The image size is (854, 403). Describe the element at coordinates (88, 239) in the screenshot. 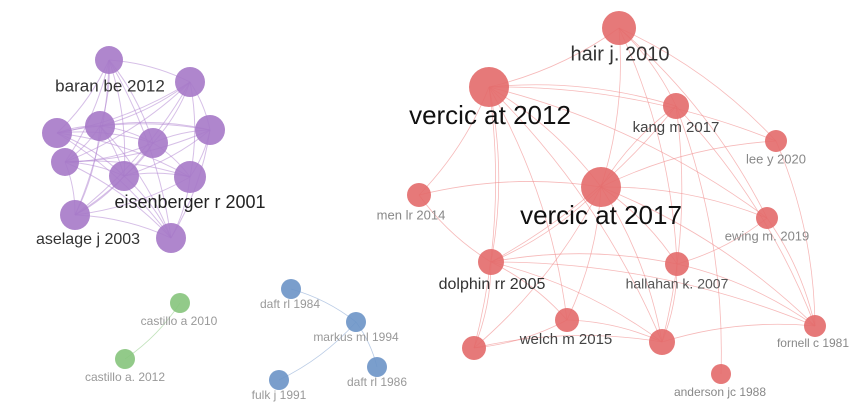

I see `node-label: aselage j 2003` at that location.